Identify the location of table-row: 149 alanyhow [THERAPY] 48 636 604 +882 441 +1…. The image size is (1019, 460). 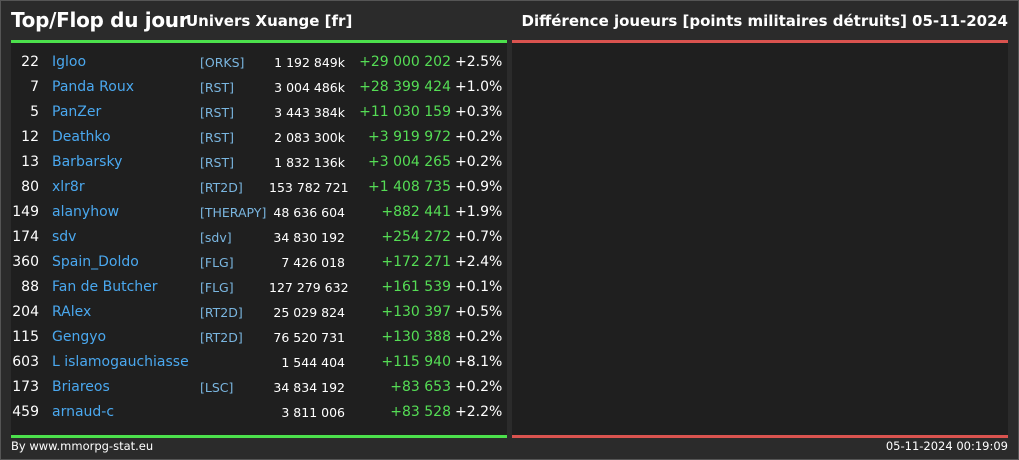
(259, 212).